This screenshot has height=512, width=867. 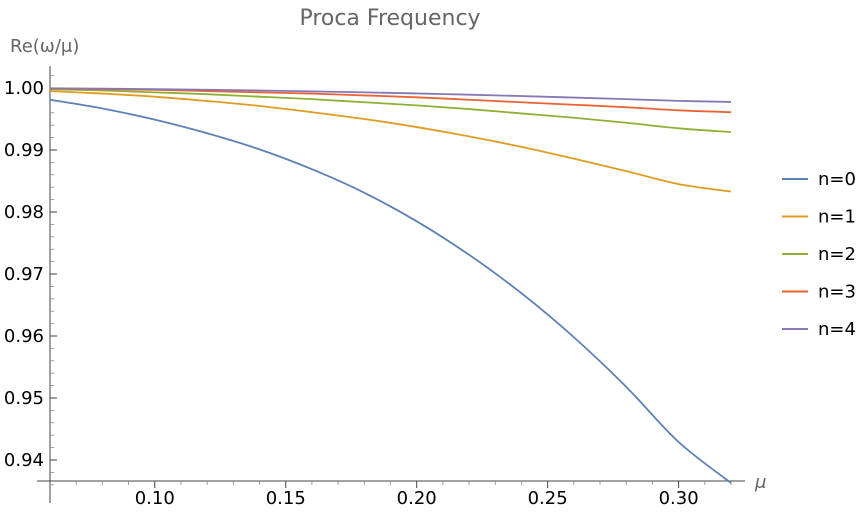 What do you see at coordinates (24, 460) in the screenshot?
I see `y-tick-label: 0.94` at bounding box center [24, 460].